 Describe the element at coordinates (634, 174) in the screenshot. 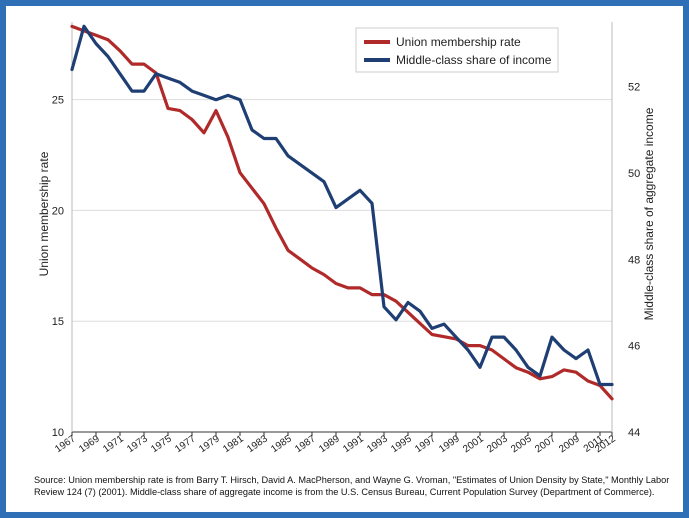

I see `y-tick-label-right: 50` at that location.